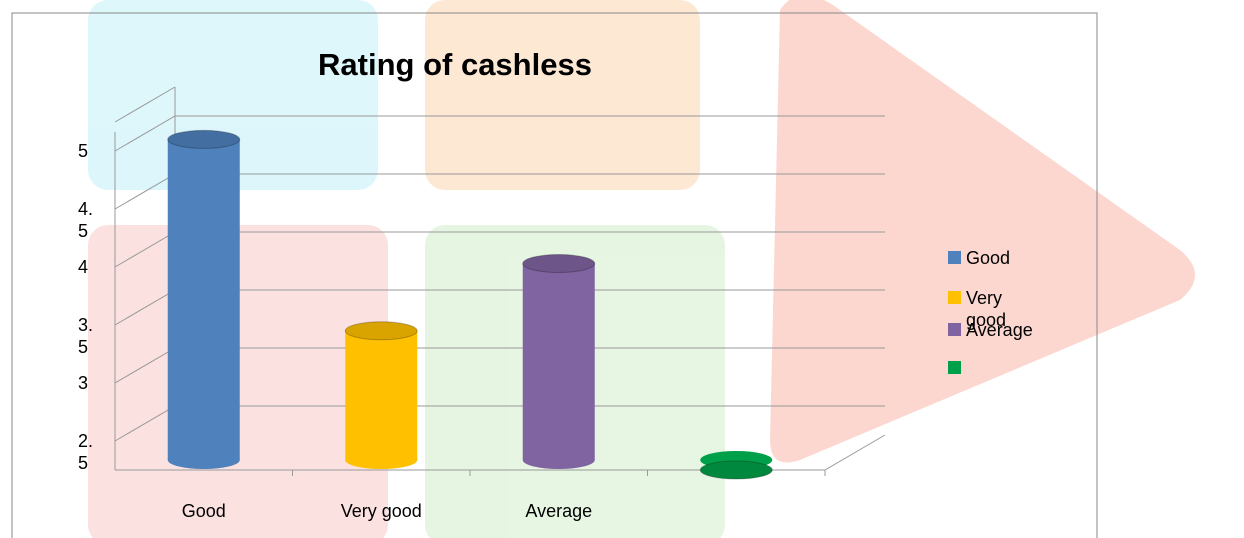 This screenshot has height=538, width=1244. I want to click on x-tick-label: Good, so click(204, 511).